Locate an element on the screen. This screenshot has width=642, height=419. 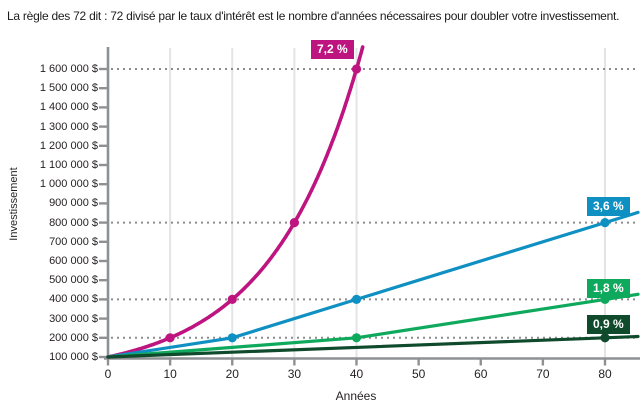
y-tick-label: 1 600 000 $ is located at coordinates (68, 69).